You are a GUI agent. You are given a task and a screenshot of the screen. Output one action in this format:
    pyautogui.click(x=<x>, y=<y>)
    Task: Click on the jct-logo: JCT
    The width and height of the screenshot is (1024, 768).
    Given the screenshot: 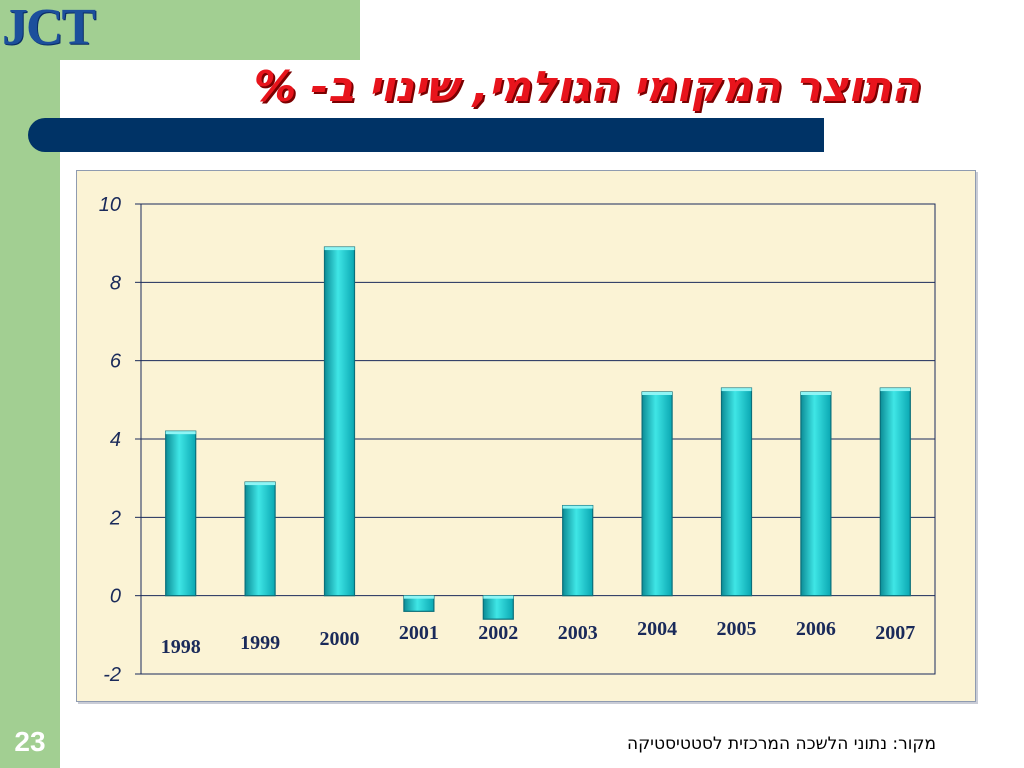 What is the action you would take?
    pyautogui.click(x=75, y=30)
    